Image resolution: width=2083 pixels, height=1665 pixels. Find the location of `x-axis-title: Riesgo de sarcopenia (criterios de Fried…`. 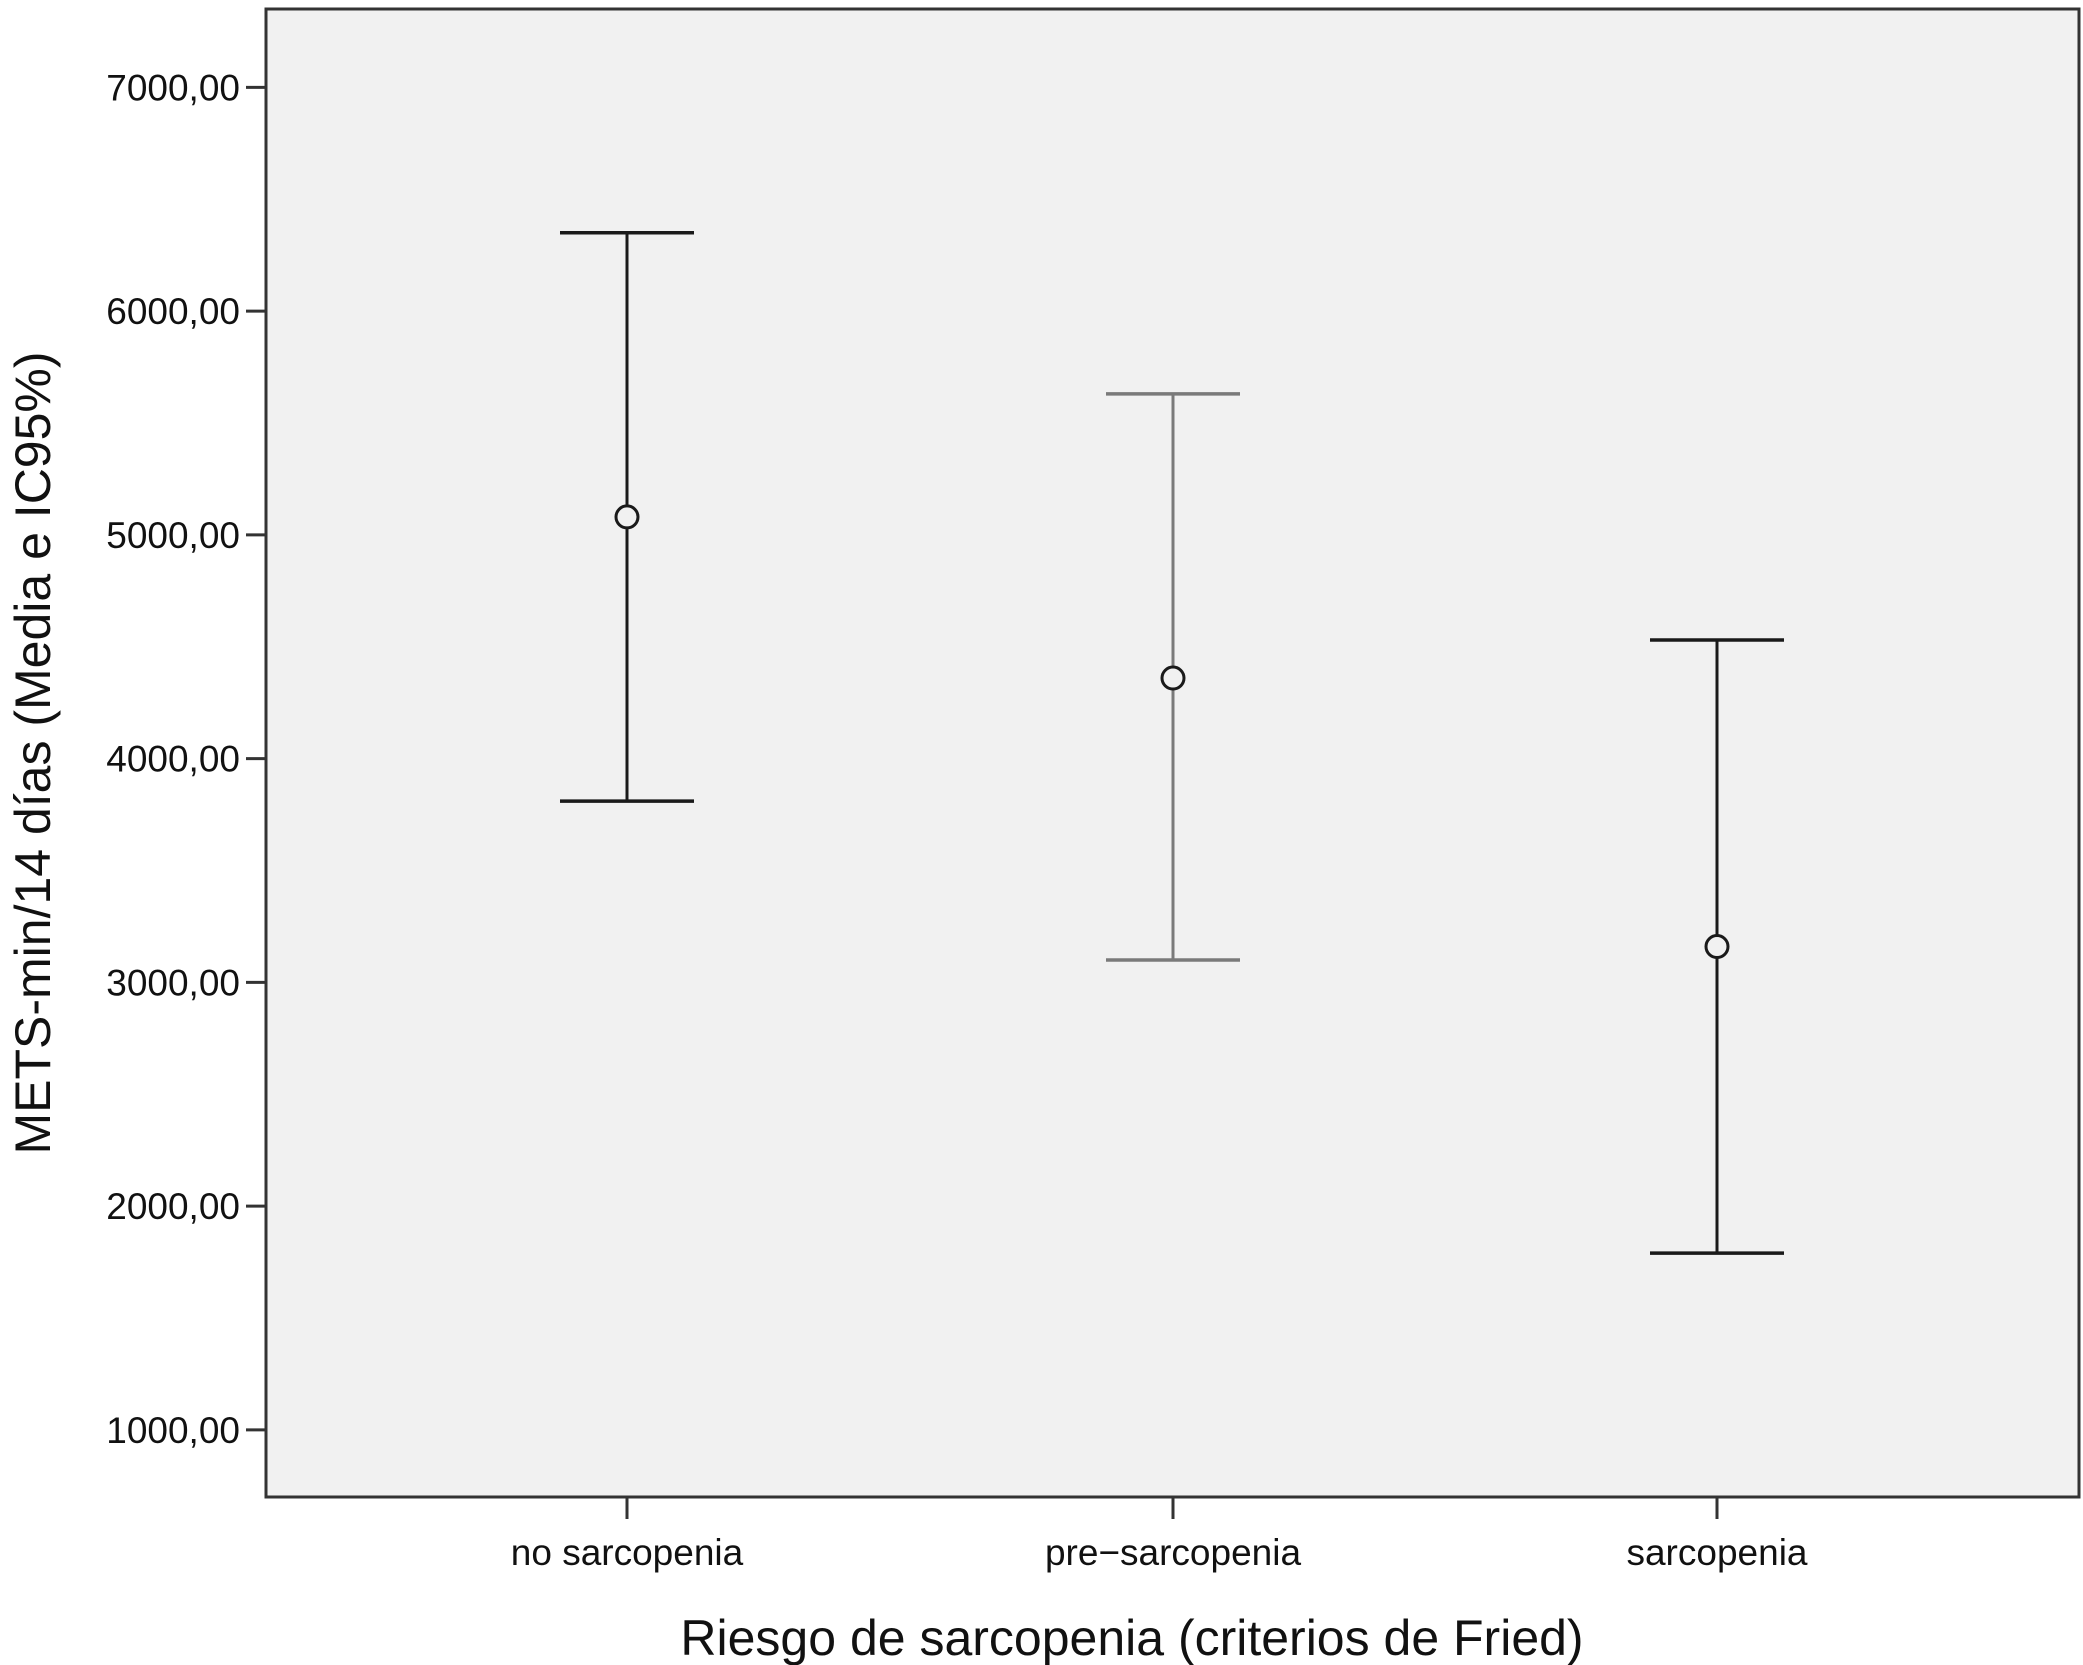

x-axis-title: Riesgo de sarcopenia (criterios de Fried… is located at coordinates (1131, 1637).